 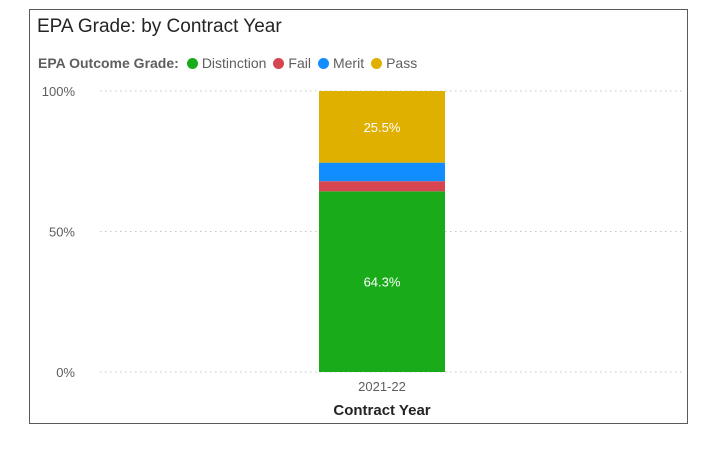 I want to click on data-label-distinction: 64.3%, so click(x=382, y=282).